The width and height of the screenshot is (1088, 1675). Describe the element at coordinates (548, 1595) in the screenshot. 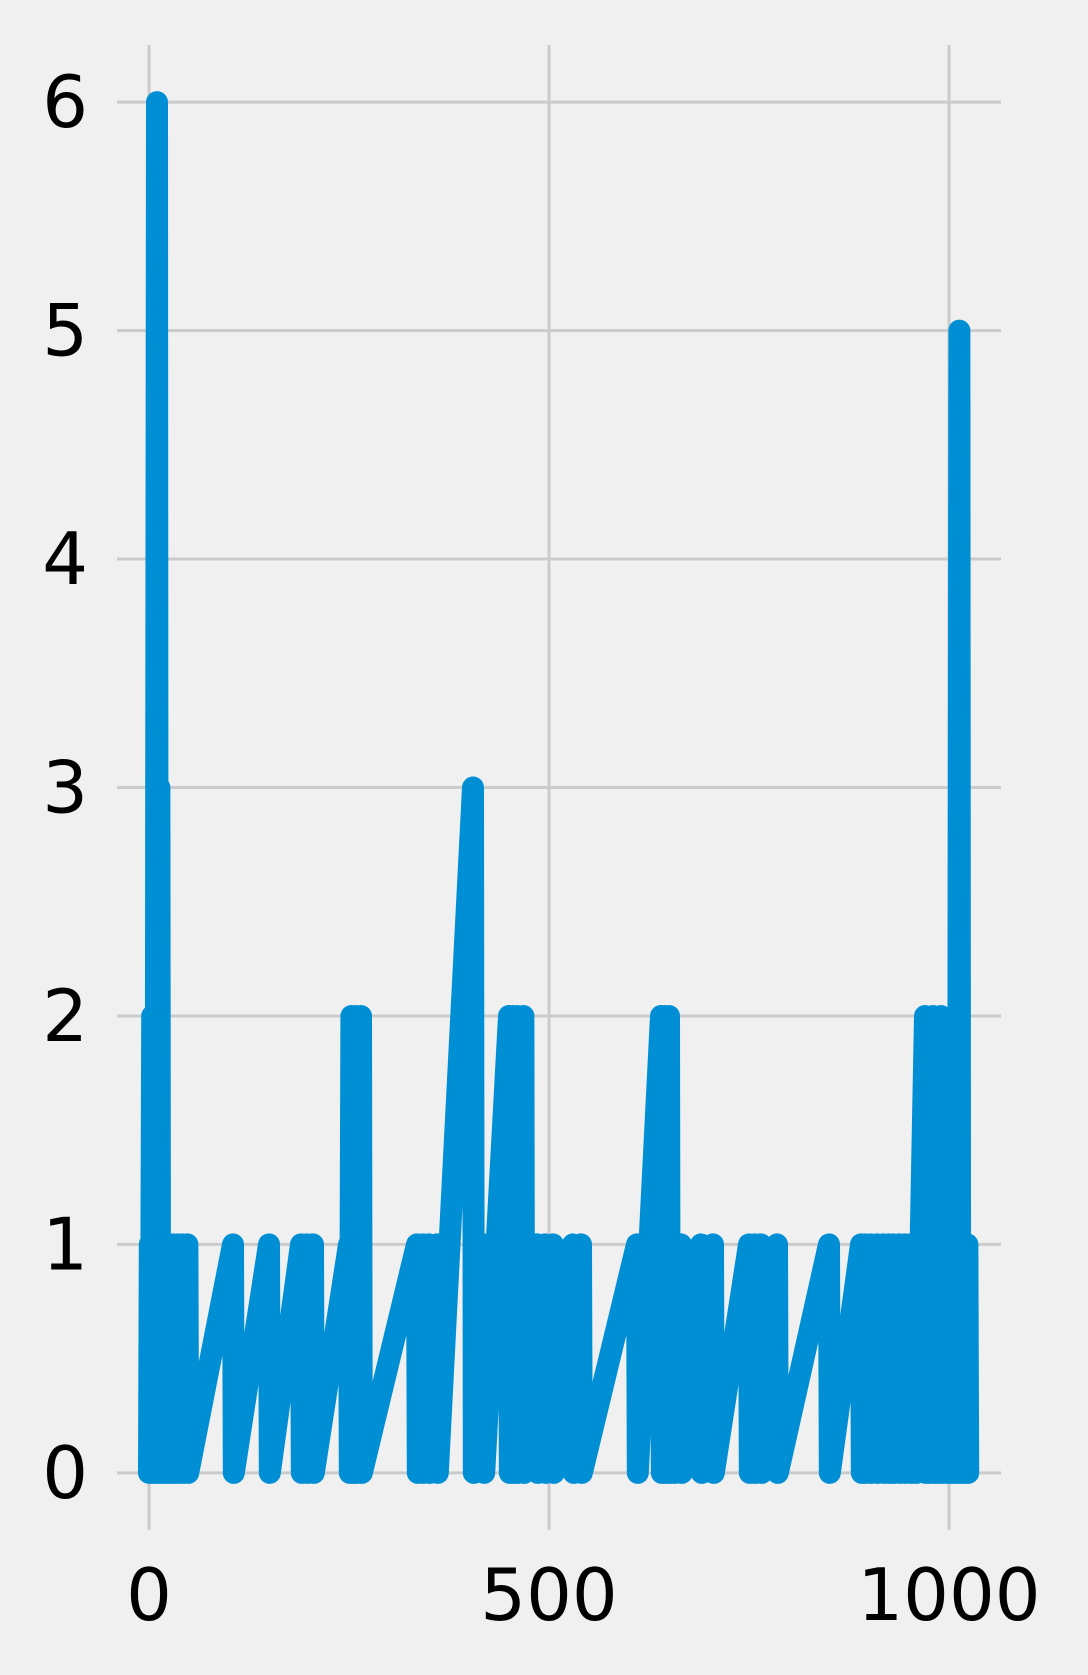

I see `x-tick-label-500: 500` at that location.